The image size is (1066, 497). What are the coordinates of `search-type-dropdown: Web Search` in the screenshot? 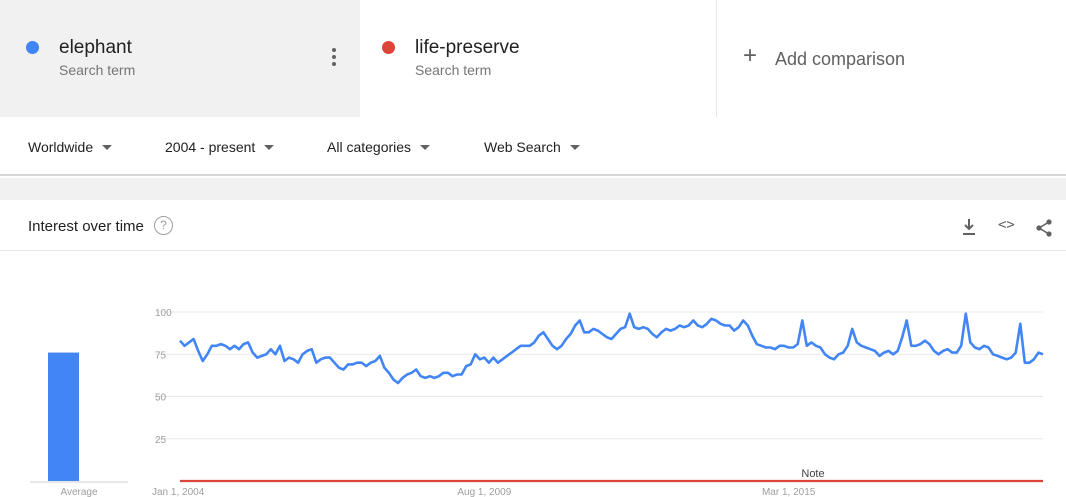 It's located at (532, 147).